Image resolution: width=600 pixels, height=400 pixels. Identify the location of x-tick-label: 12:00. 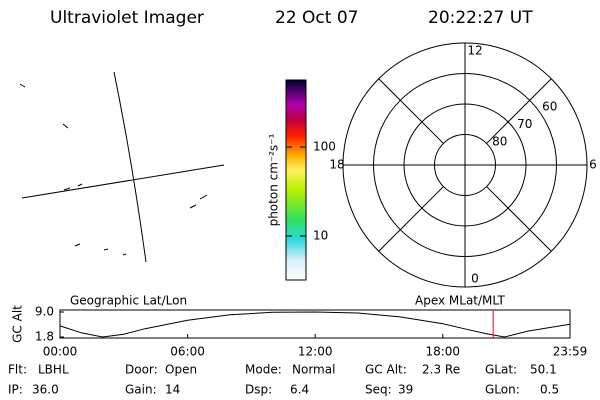
(315, 352).